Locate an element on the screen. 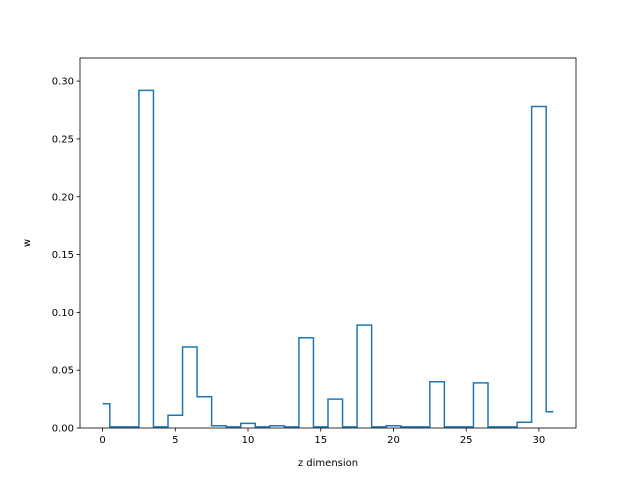 This screenshot has width=640, height=480. y-tick-label: 0.00 is located at coordinates (63, 429).